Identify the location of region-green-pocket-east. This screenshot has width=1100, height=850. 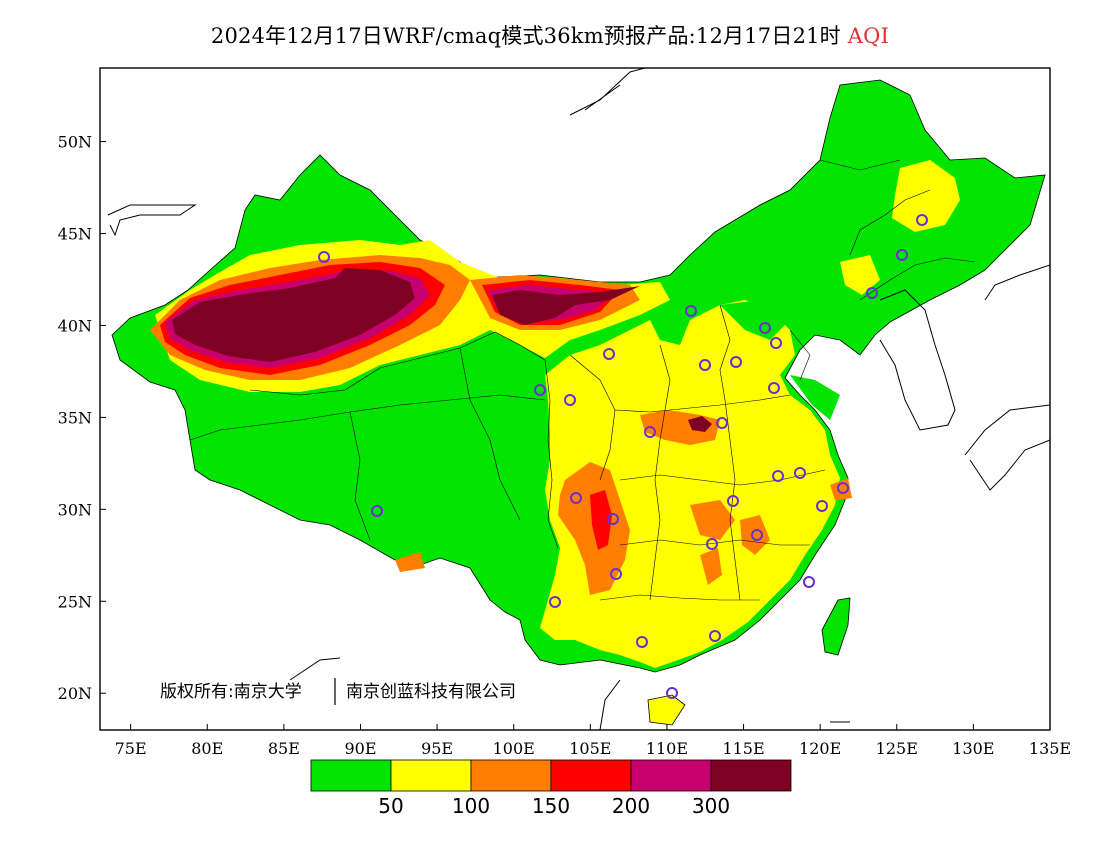
(815, 397).